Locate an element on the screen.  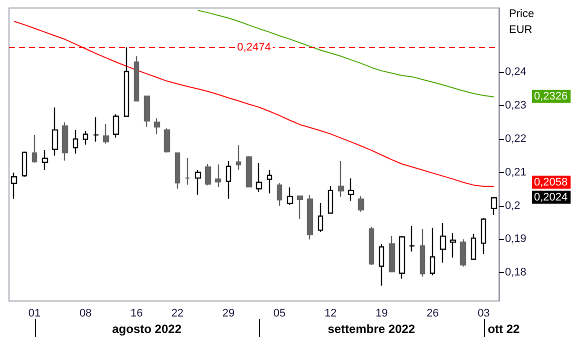
text: settembre 2022 is located at coordinates (372, 329).